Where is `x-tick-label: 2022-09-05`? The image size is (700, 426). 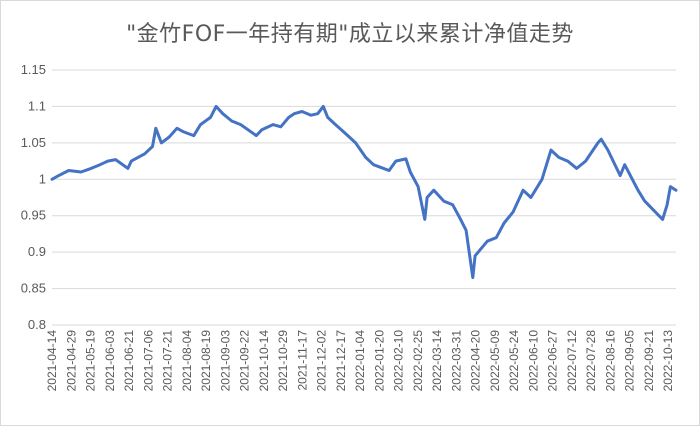 x-tick-label: 2022-09-05 is located at coordinates (630, 361).